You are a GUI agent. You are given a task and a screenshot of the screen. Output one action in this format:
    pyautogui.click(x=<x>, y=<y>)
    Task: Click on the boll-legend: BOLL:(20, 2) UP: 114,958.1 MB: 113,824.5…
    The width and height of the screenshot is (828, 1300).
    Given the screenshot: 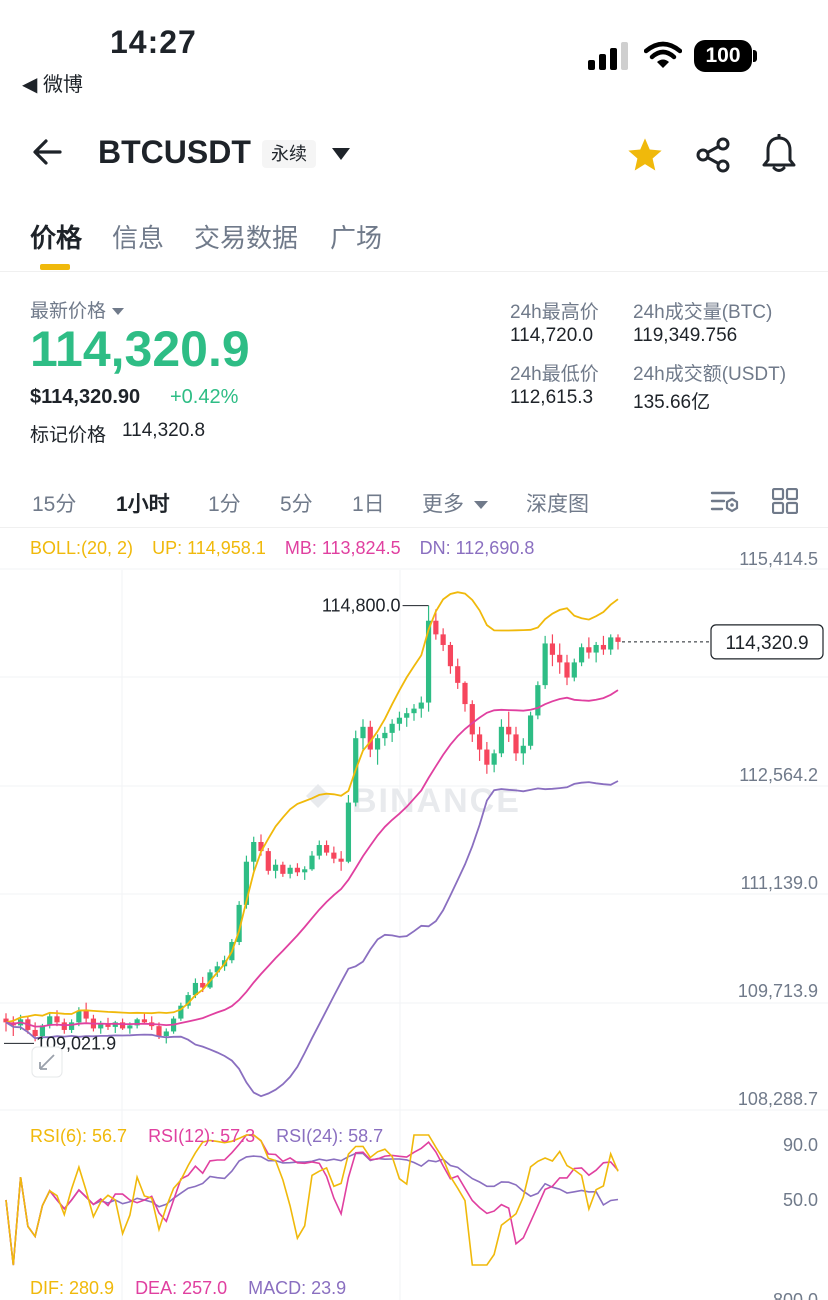 What is the action you would take?
    pyautogui.click(x=289, y=548)
    